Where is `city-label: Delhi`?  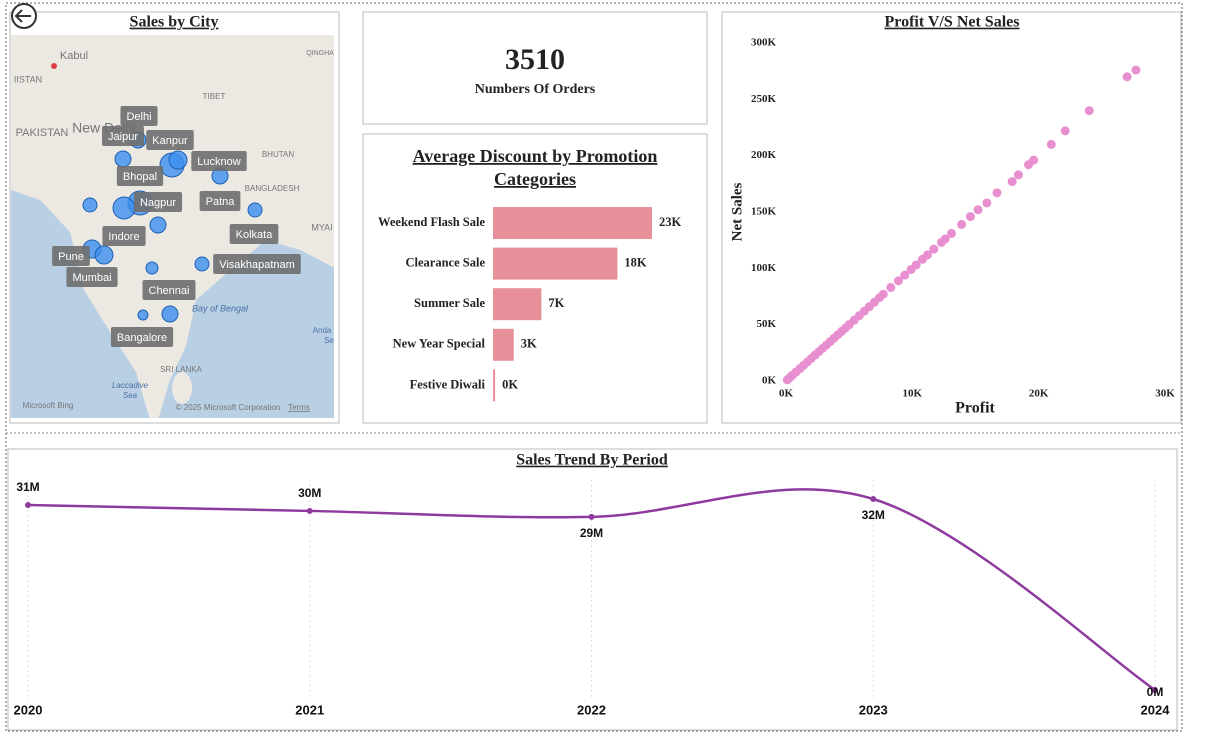 city-label: Delhi is located at coordinates (138, 117).